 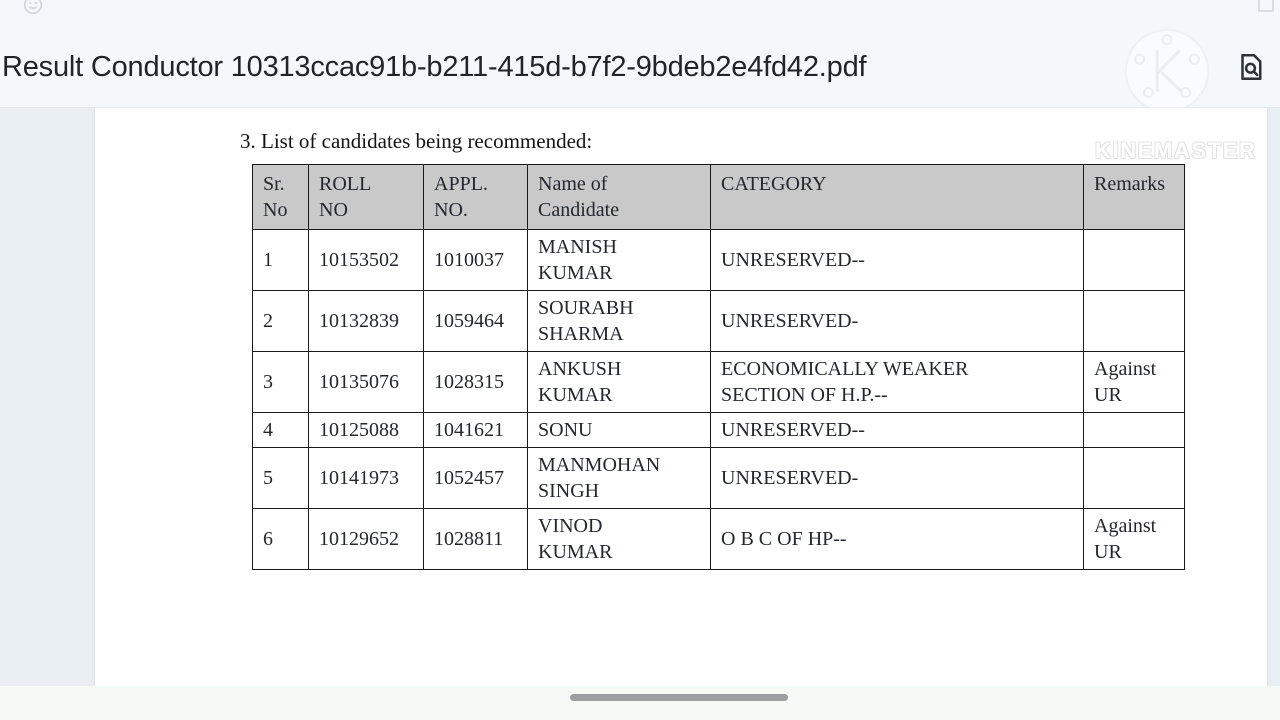 I want to click on cell-roll-no: 10132839, so click(x=366, y=321).